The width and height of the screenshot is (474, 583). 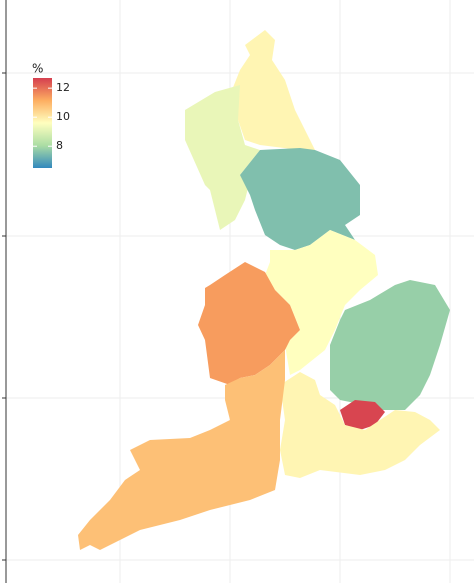 What do you see at coordinates (42, 123) in the screenshot?
I see `colorbar` at bounding box center [42, 123].